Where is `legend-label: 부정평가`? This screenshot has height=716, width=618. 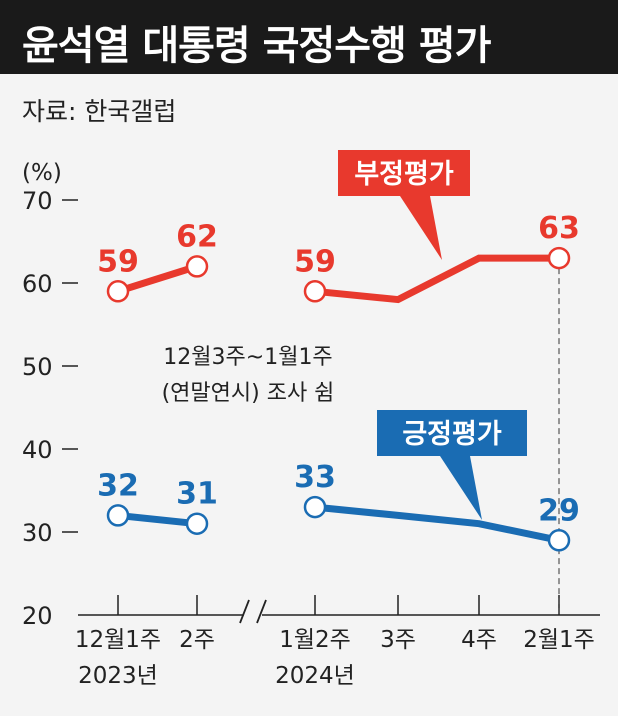
legend-label: 부정평가 is located at coordinates (404, 174).